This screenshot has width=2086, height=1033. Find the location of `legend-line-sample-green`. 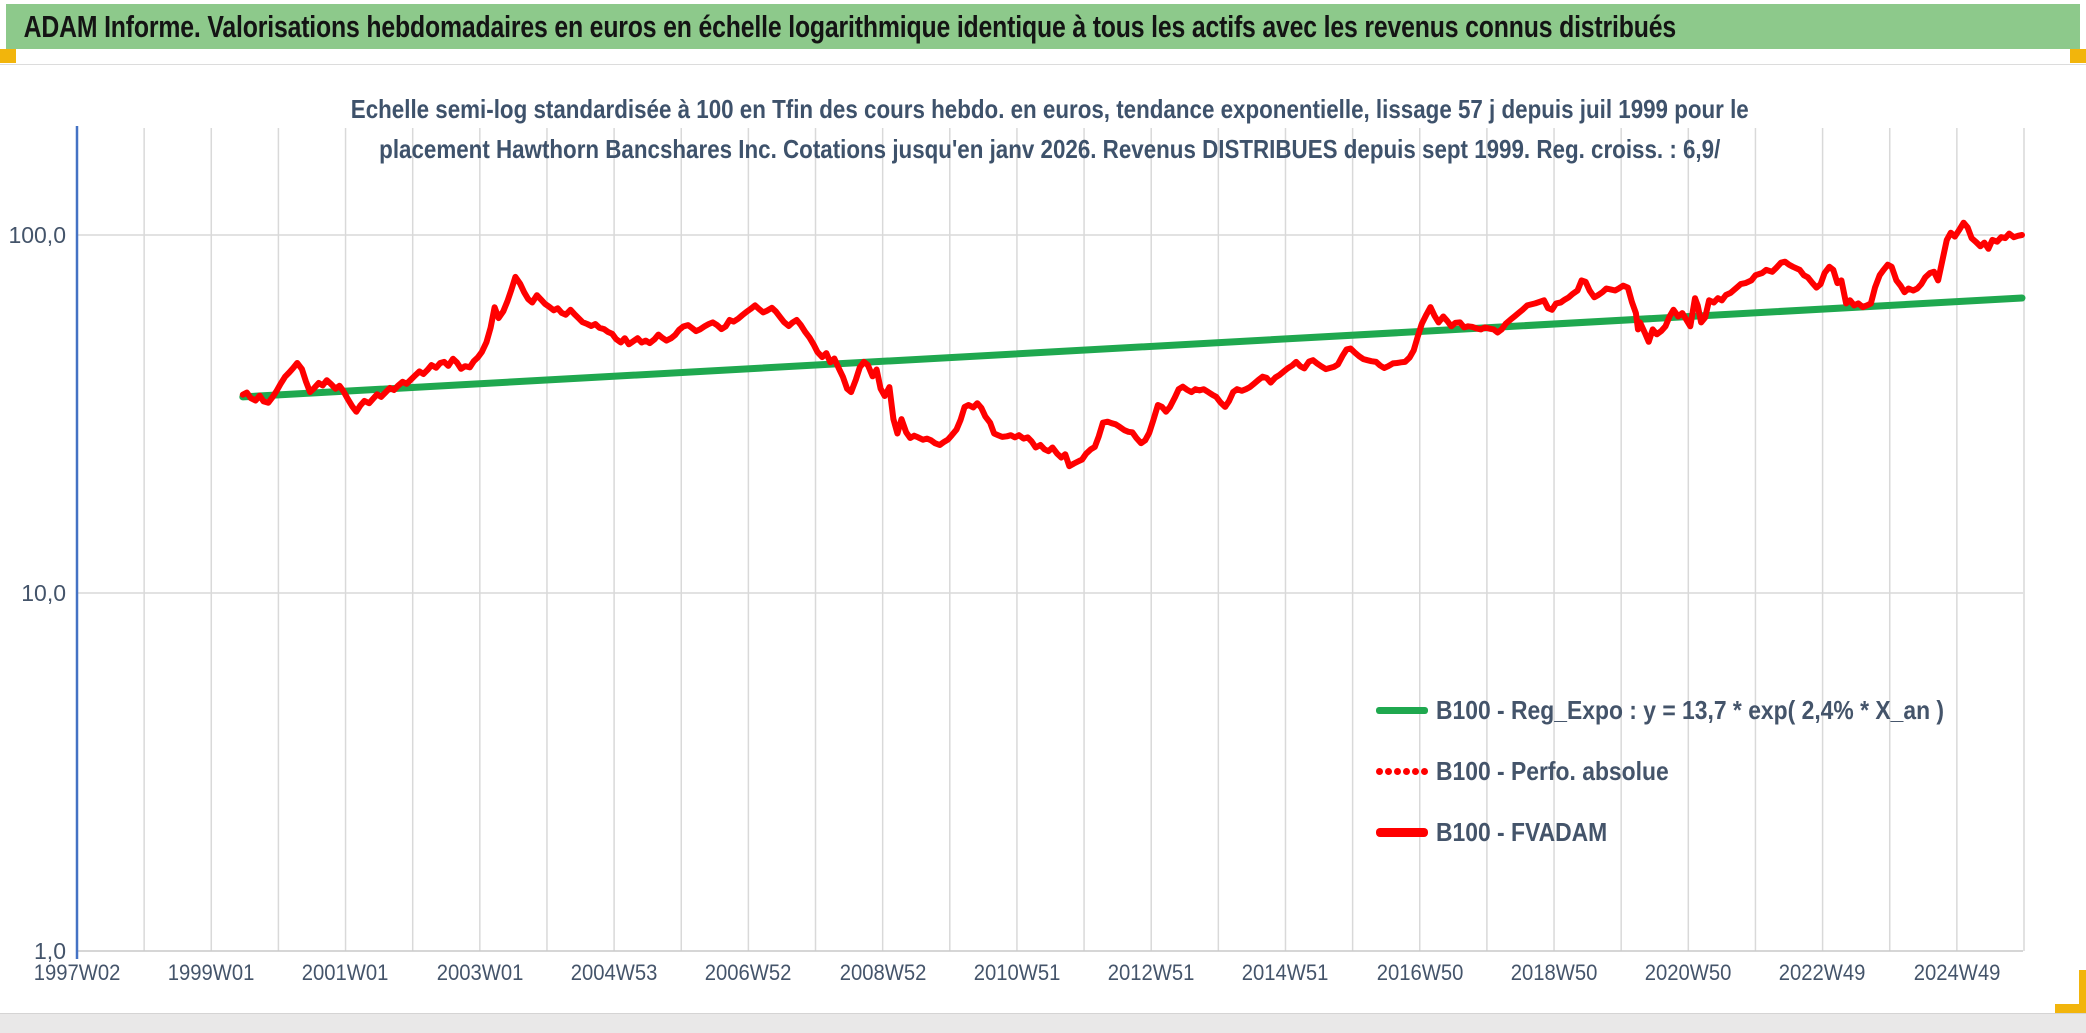

legend-line-sample-green is located at coordinates (1402, 710).